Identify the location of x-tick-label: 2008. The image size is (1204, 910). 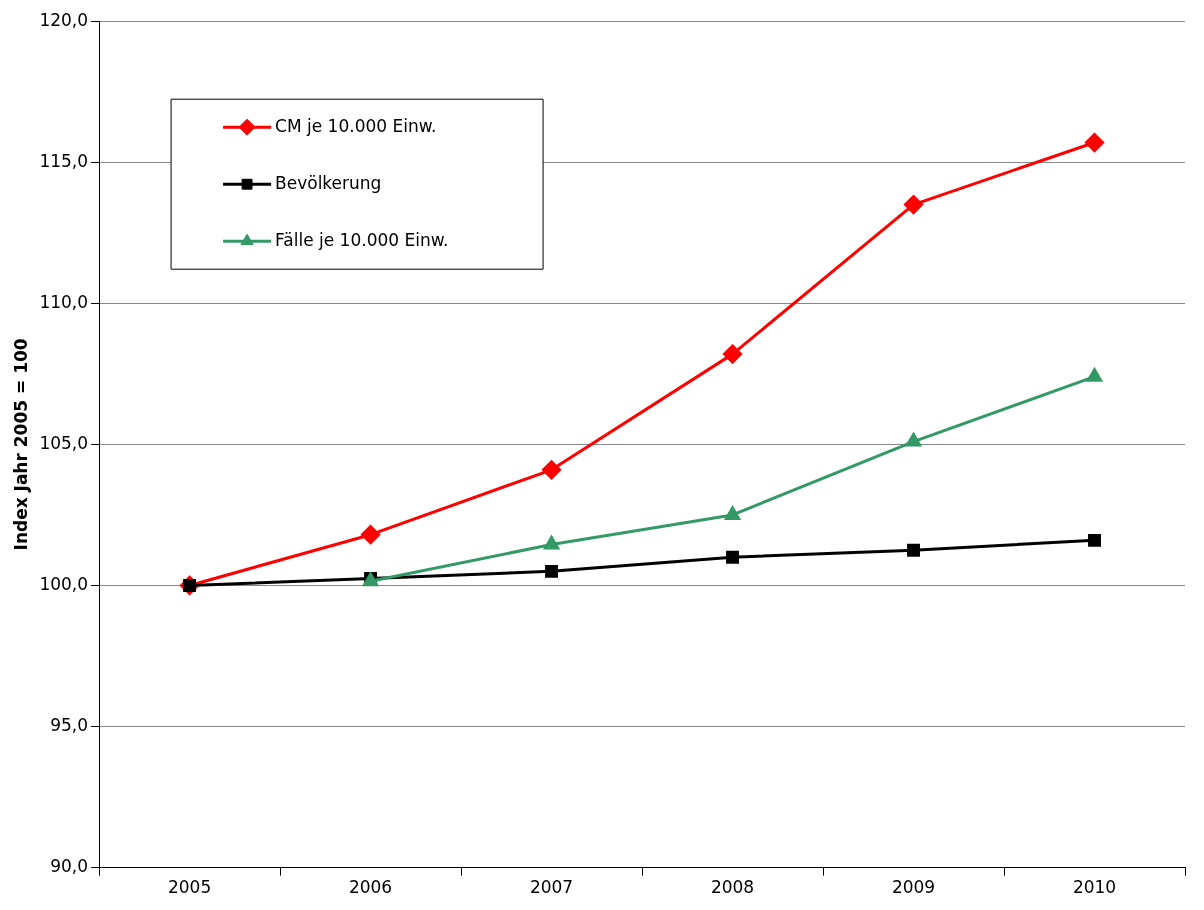
(732, 887).